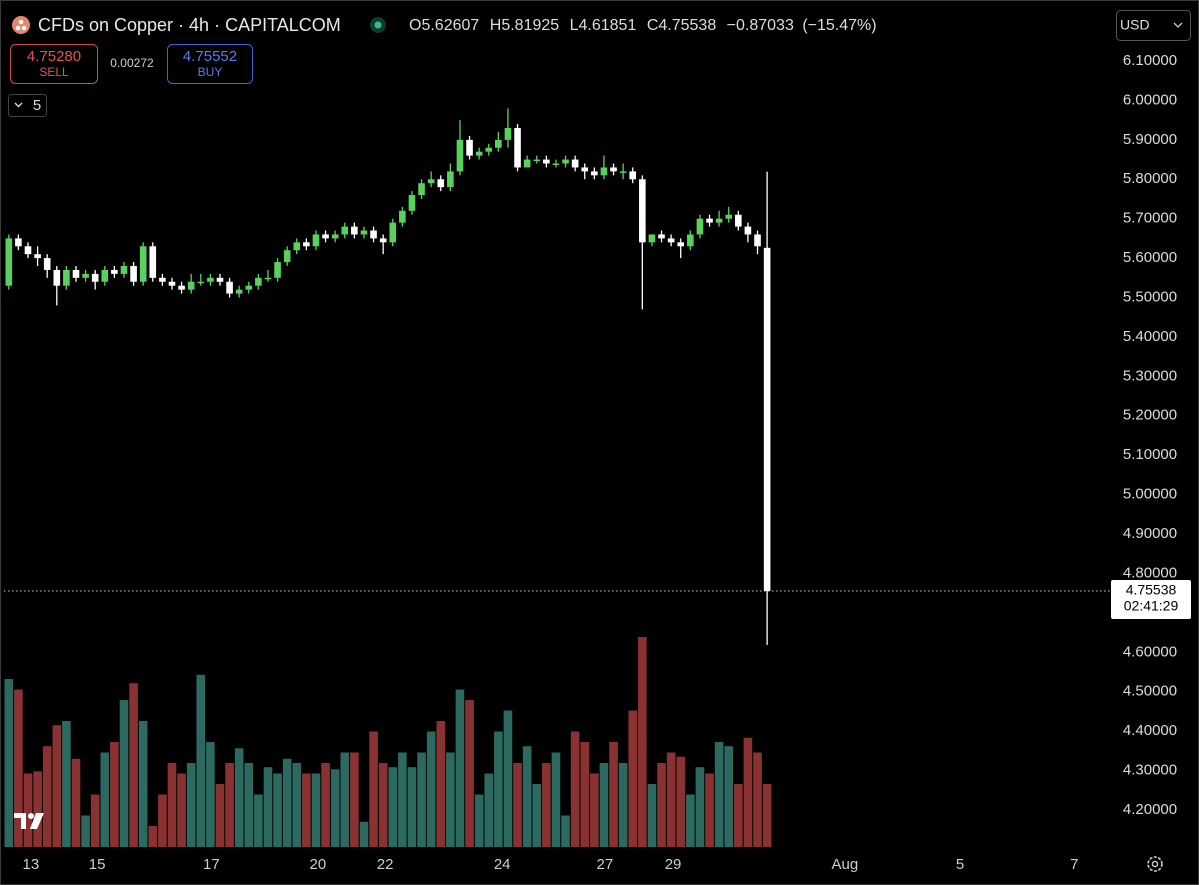 Image resolution: width=1199 pixels, height=885 pixels. I want to click on sell-button, so click(54, 64).